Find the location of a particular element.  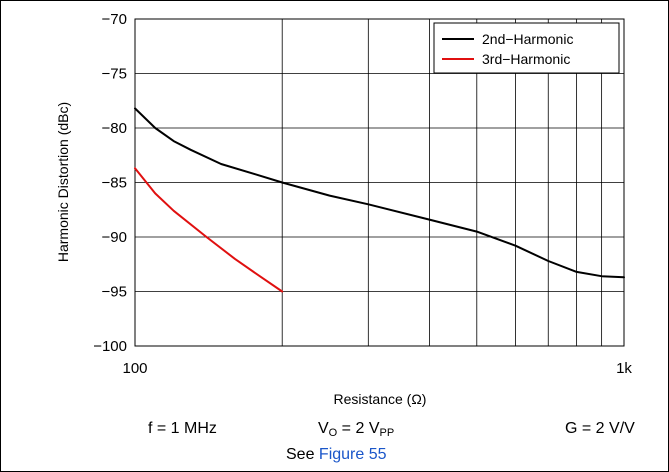

output-voltage-condition: VO = 2 VPP is located at coordinates (356, 429).